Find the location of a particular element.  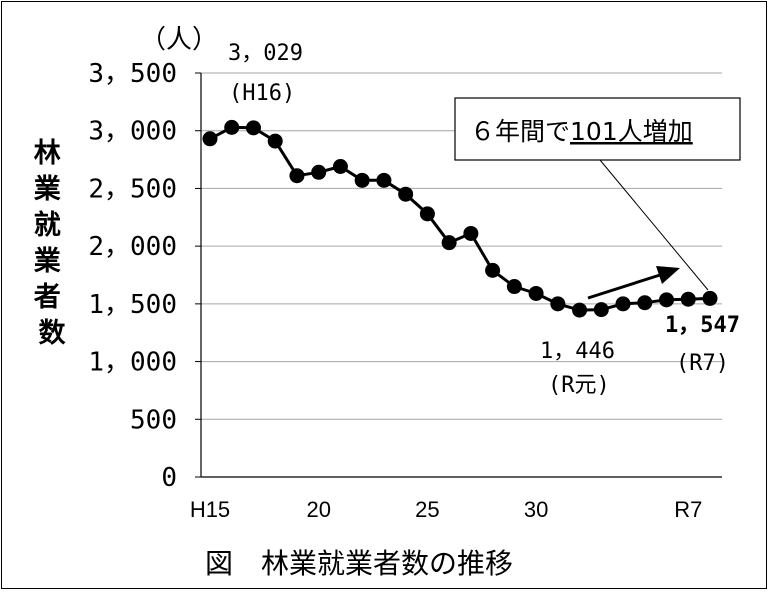

y-axis-title: 林 業 就 業 者 数 is located at coordinates (52, 243).